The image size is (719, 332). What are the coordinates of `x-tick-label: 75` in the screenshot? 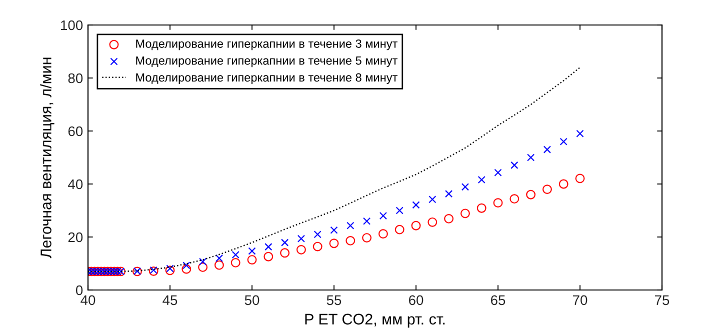 It's located at (662, 300).